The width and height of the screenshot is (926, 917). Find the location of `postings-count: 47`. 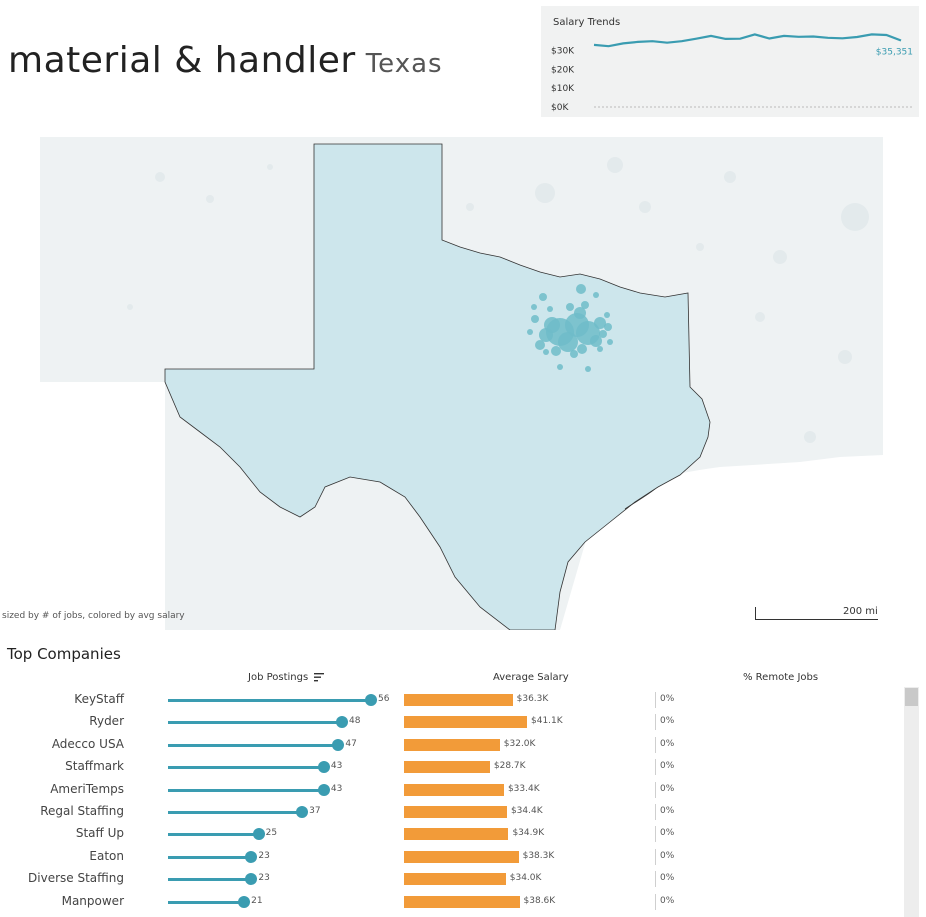

postings-count: 47 is located at coordinates (351, 743).